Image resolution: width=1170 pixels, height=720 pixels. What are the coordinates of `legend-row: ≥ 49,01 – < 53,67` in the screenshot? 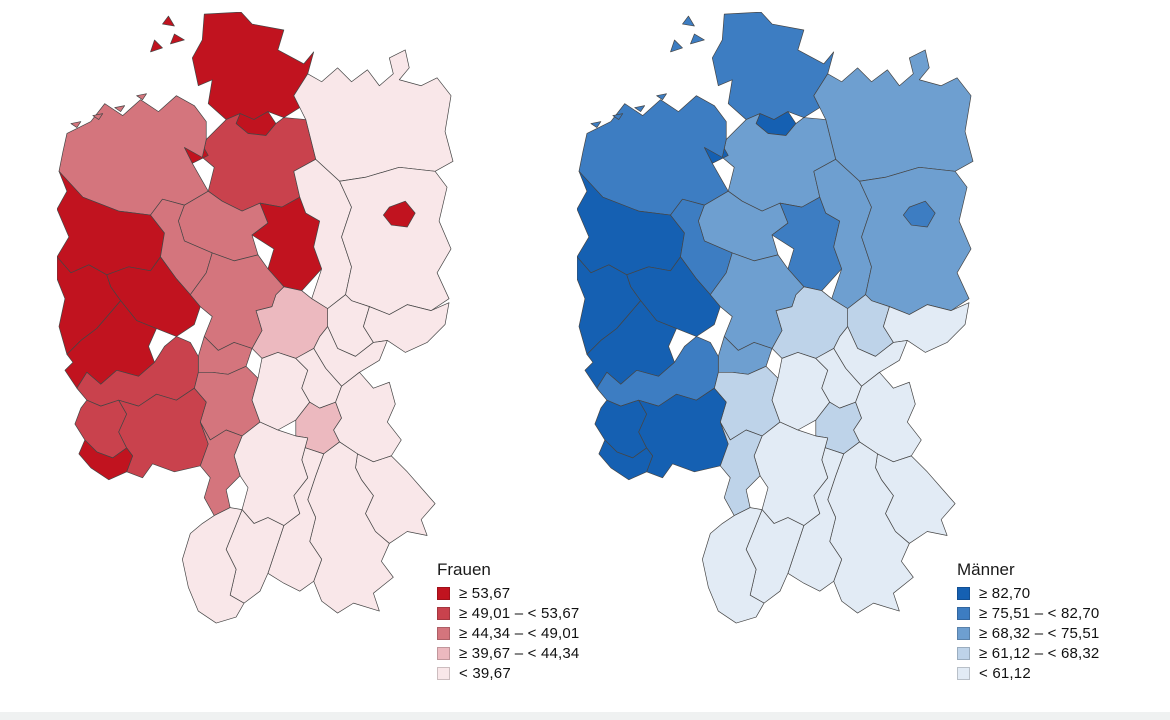 It's located at (537, 613).